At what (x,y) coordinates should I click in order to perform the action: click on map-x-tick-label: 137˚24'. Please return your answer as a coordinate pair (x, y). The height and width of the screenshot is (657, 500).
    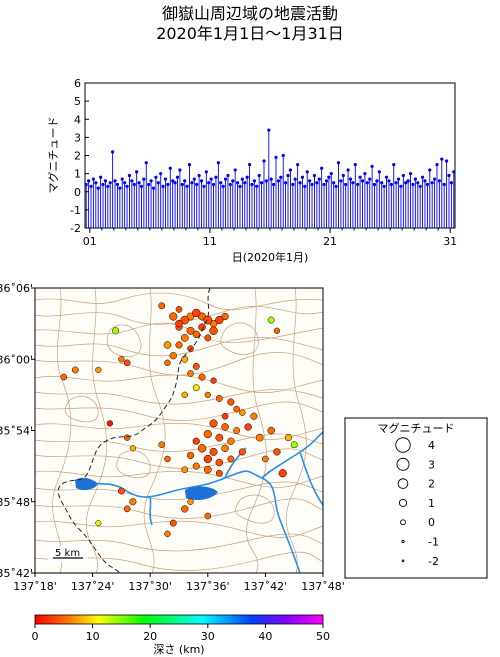
    Looking at the image, I should click on (93, 586).